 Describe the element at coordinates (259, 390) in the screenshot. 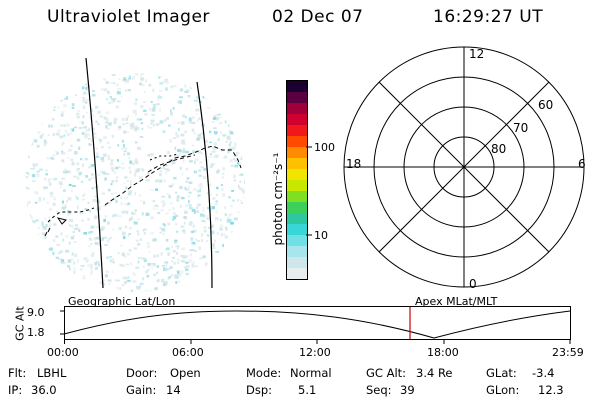

I see `dsp-label: Dsp:` at that location.